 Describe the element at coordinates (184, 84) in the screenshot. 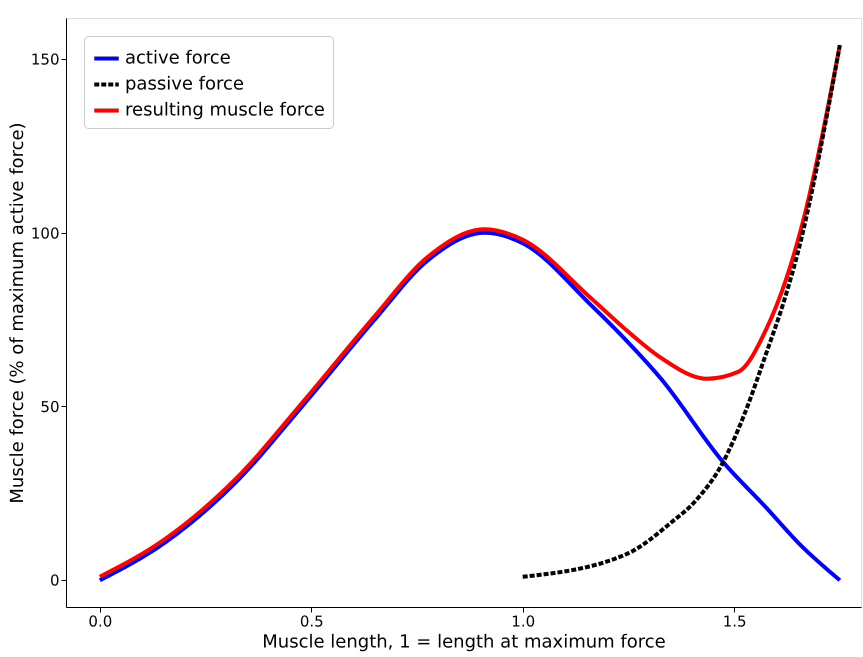

I see `legend-label: passive force` at that location.